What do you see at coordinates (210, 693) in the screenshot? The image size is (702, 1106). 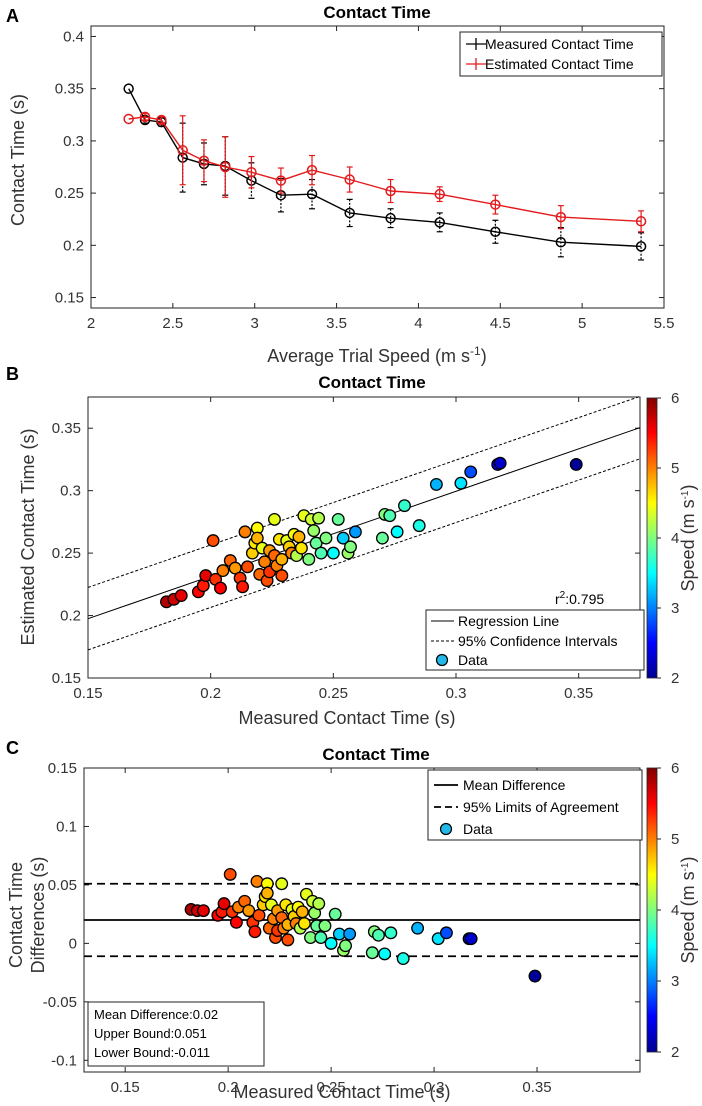 I see `panel-b-xtick-label: 0.2` at bounding box center [210, 693].